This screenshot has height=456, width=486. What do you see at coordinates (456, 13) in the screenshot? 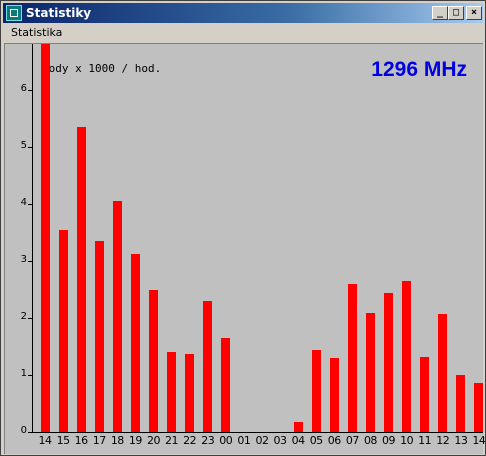
I see `maximize-button: □` at bounding box center [456, 13].